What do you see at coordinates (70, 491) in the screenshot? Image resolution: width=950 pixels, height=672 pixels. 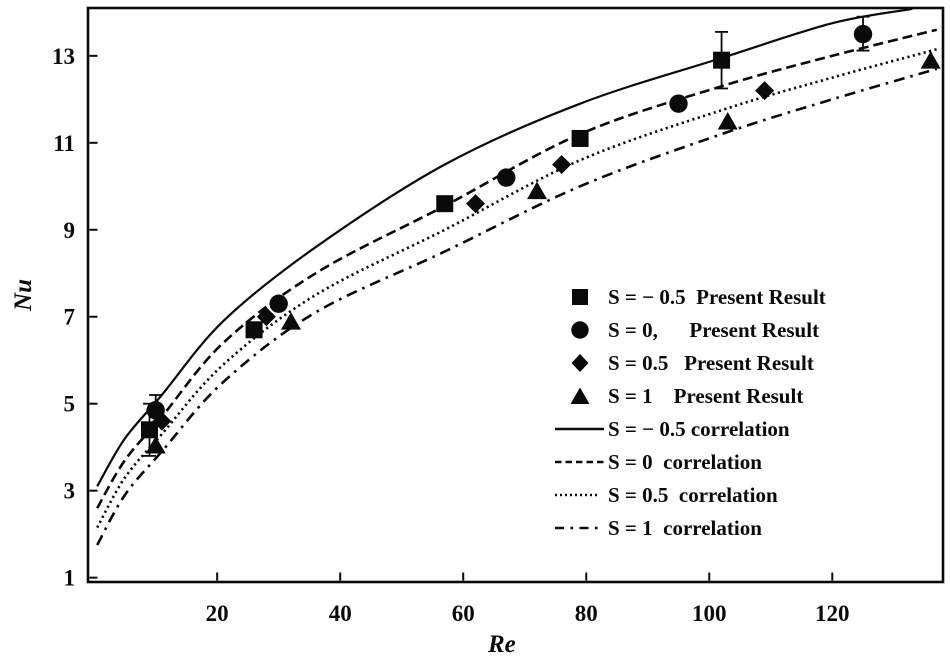 I see `y-tick-label: 3` at bounding box center [70, 491].